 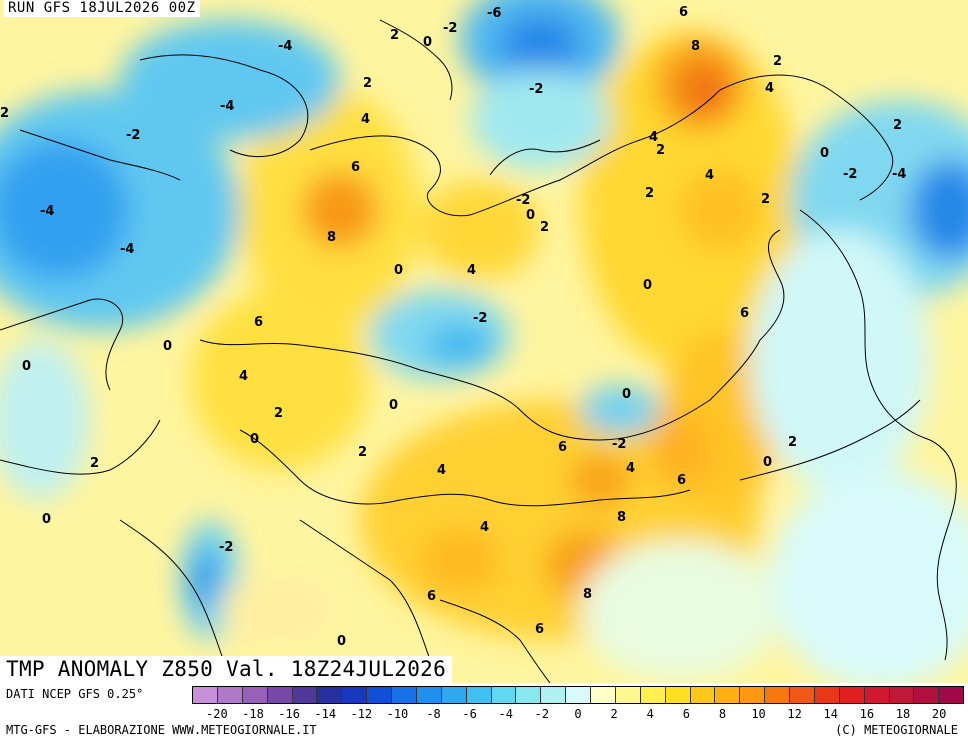 What do you see at coordinates (686, 714) in the screenshot?
I see `colorbar-tick-label: 6` at bounding box center [686, 714].